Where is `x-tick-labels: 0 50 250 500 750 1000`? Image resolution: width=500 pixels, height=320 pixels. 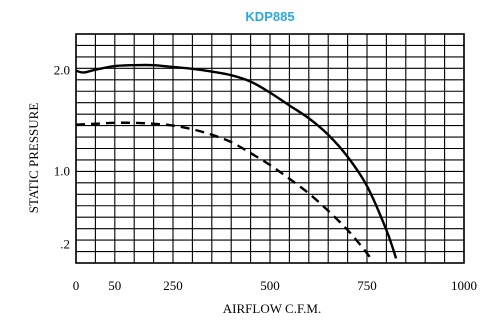
x-tick-labels: 0 50 250 500 750 1000 is located at coordinates (275, 285).